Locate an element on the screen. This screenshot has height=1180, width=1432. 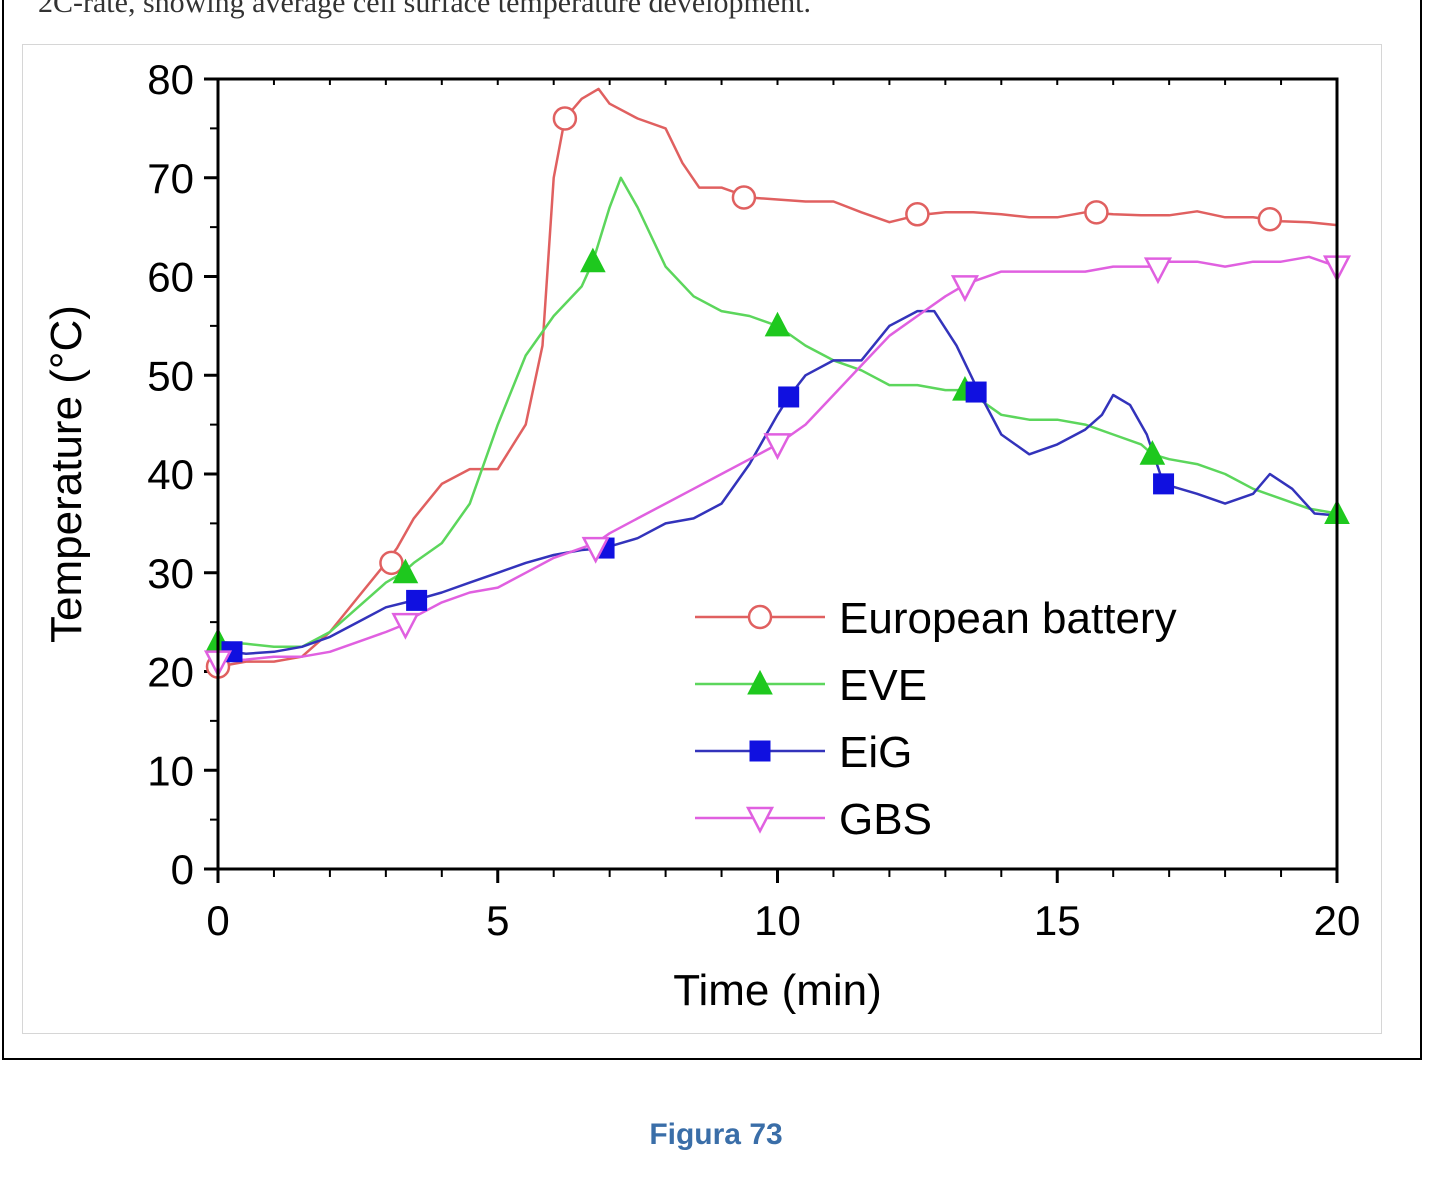
x-tick-label: 0 is located at coordinates (217, 920).